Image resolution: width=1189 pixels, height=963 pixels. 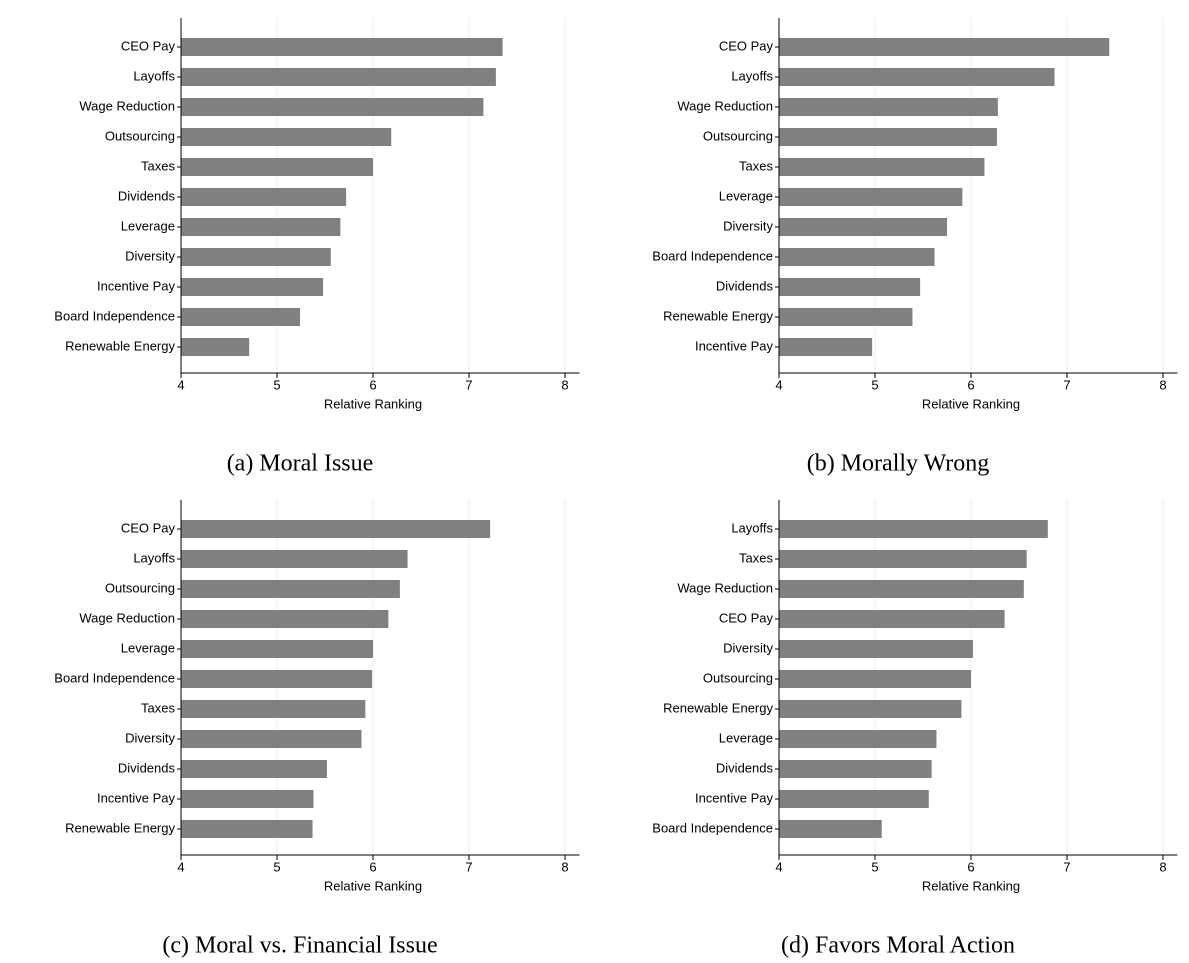 I want to click on chart-title: (c) Moral vs. Financial Issue, so click(x=299, y=946).